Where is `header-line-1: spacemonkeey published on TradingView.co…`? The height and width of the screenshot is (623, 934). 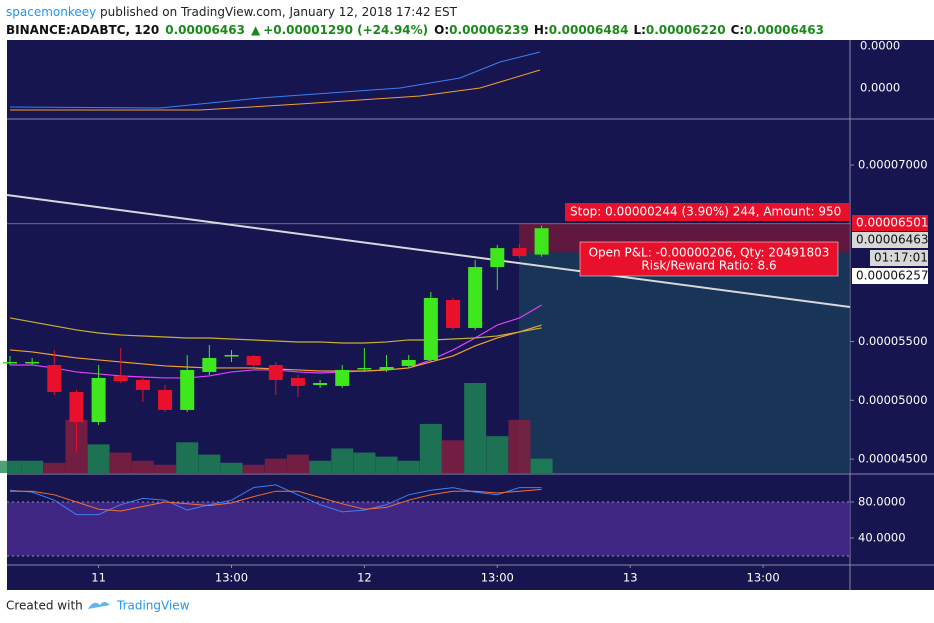 header-line-1: spacemonkeey published on TradingView.co… is located at coordinates (232, 12).